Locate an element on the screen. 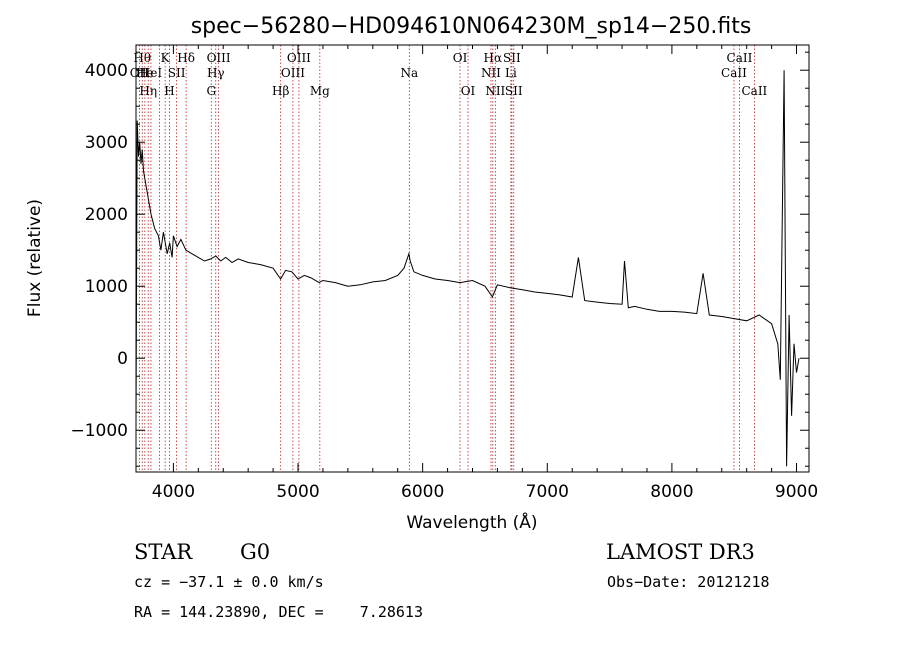 This screenshot has width=900, height=649. marker-label: K is located at coordinates (166, 58).